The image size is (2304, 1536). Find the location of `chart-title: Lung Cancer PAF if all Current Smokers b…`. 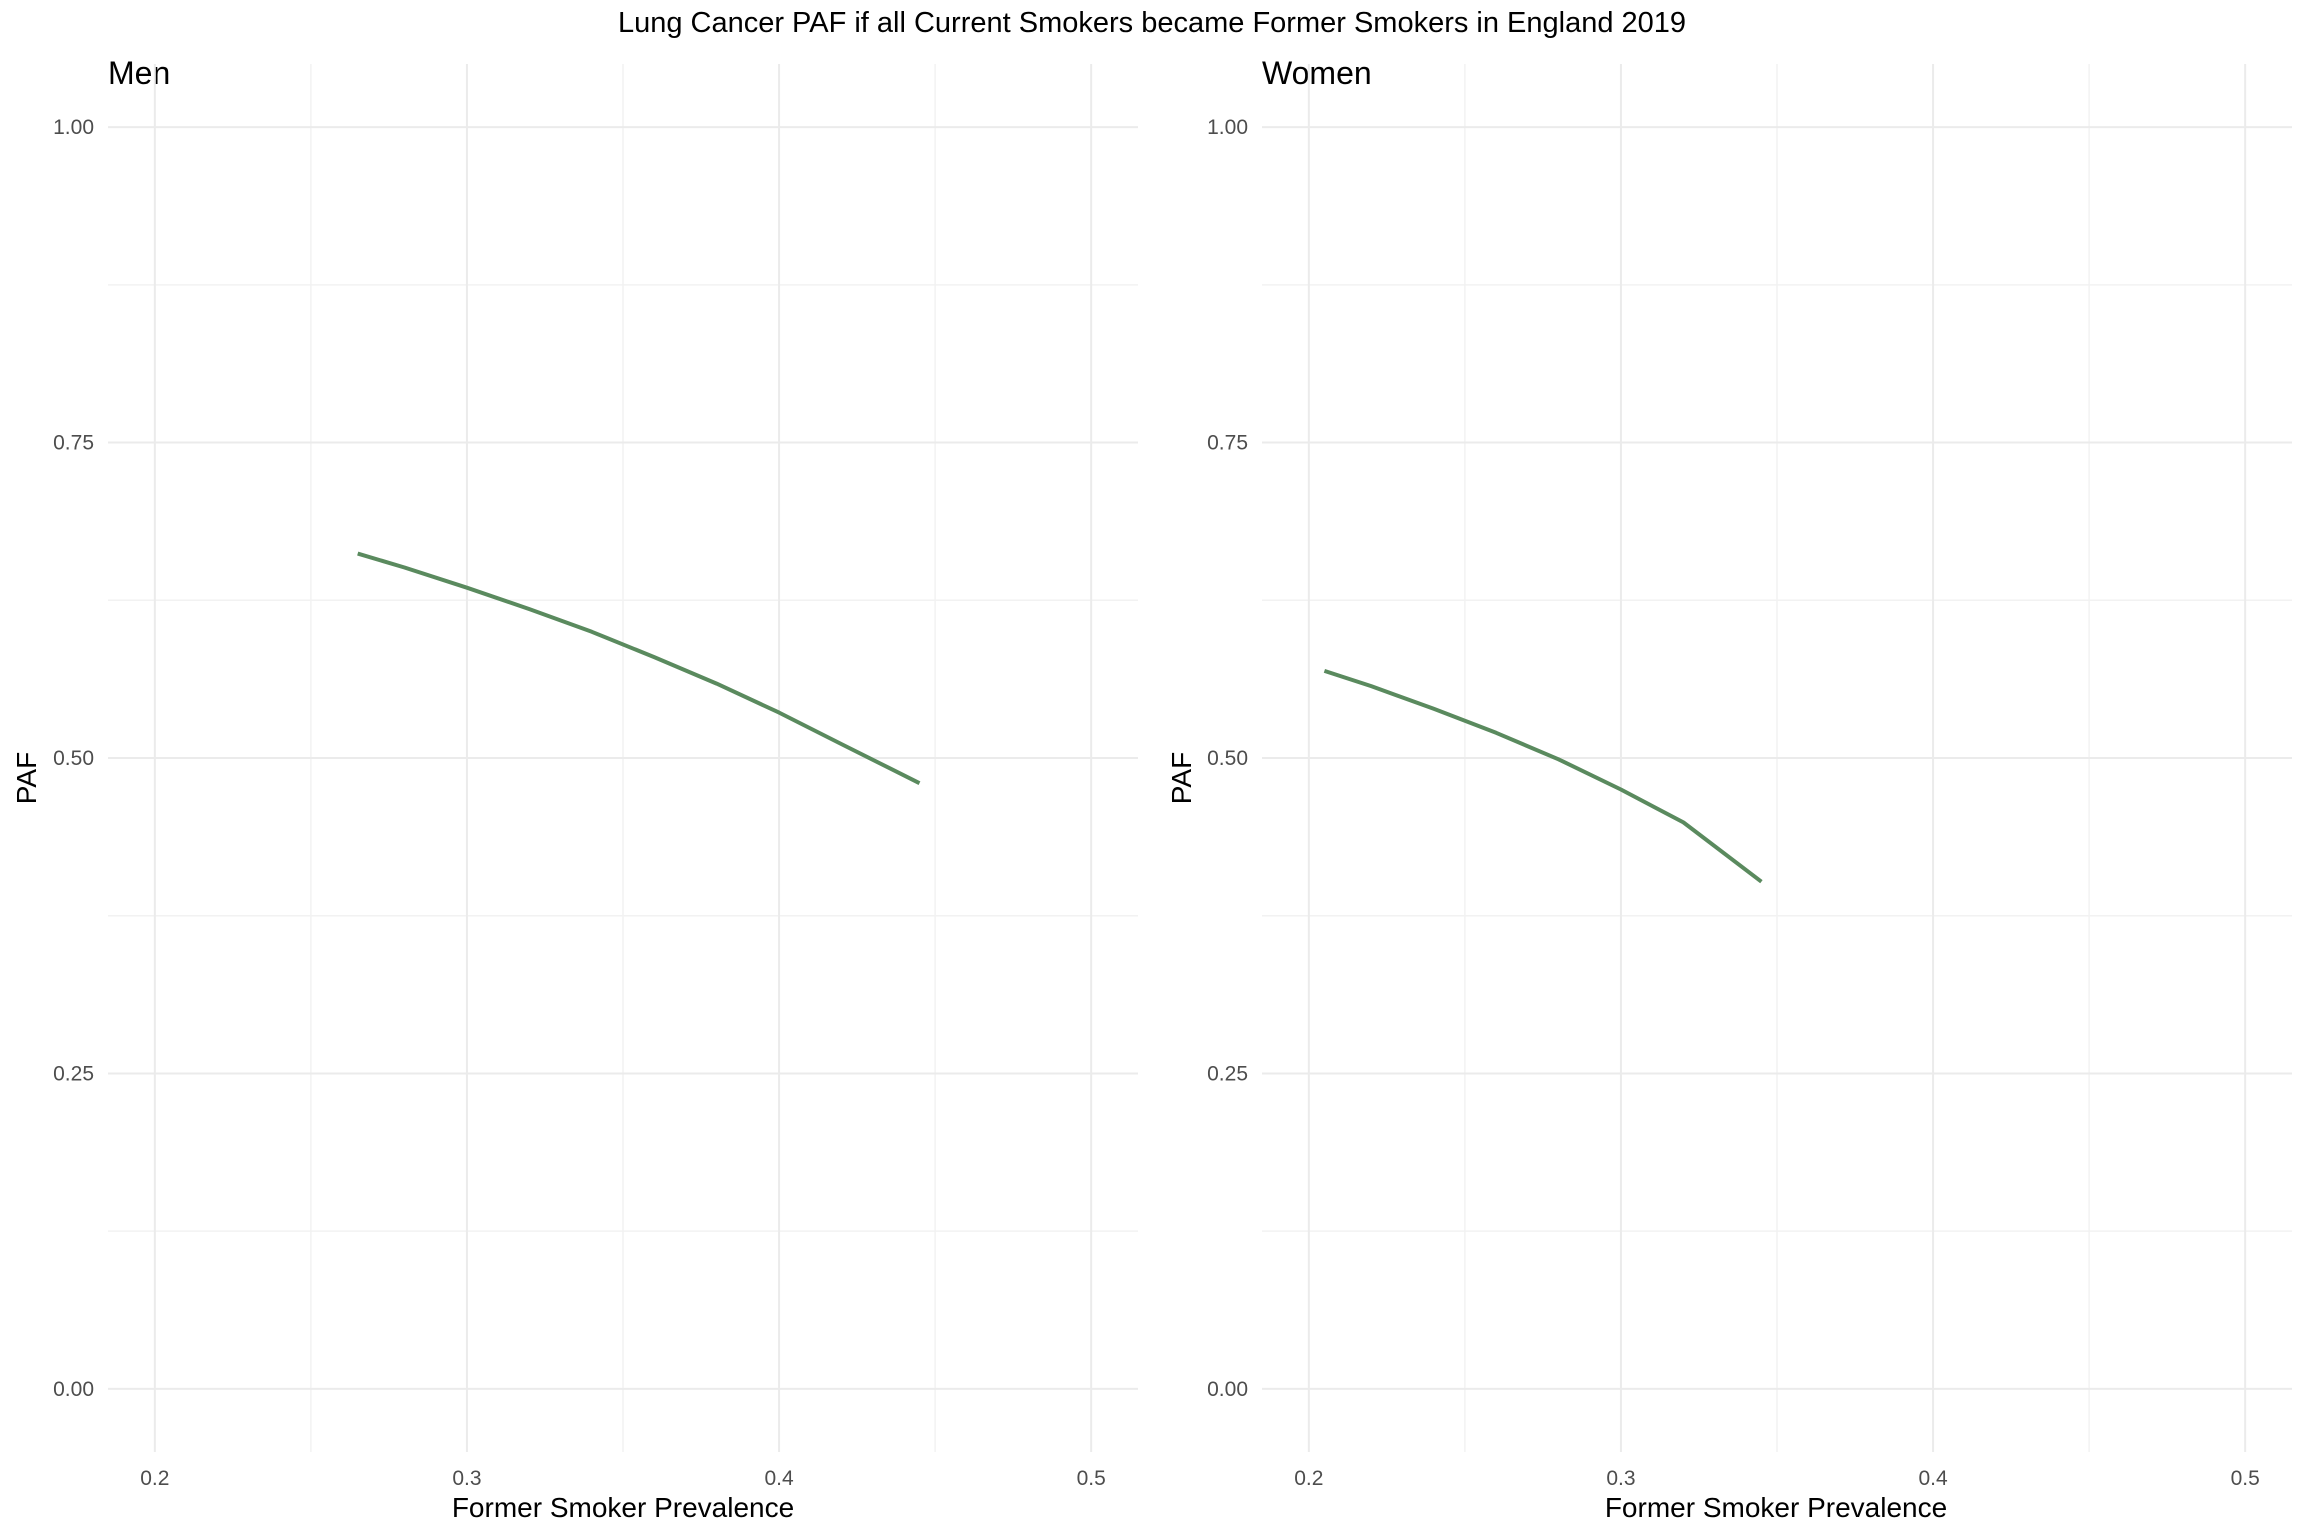

chart-title: Lung Cancer PAF if all Current Smokers b… is located at coordinates (1152, 23).